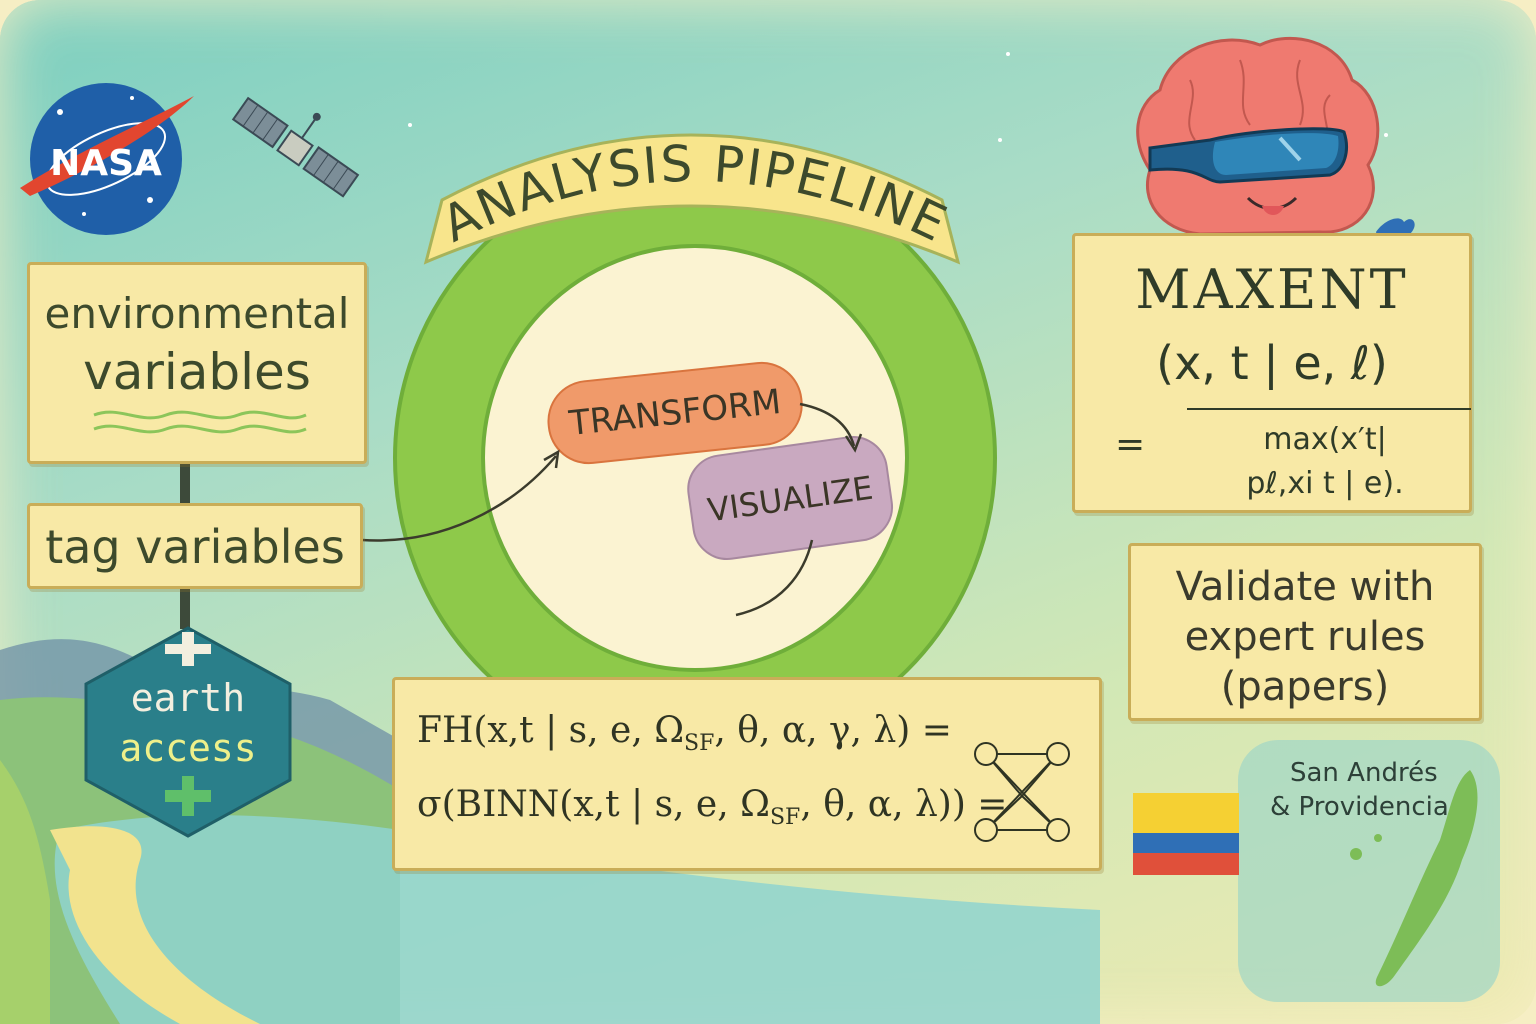 The image size is (1536, 1024). I want to click on island-map-icon, so click(1426, 878).